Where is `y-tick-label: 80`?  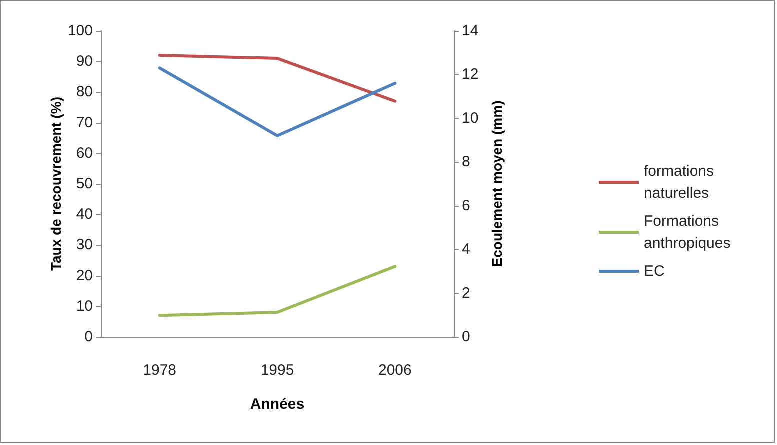 y-tick-label: 80 is located at coordinates (84, 92).